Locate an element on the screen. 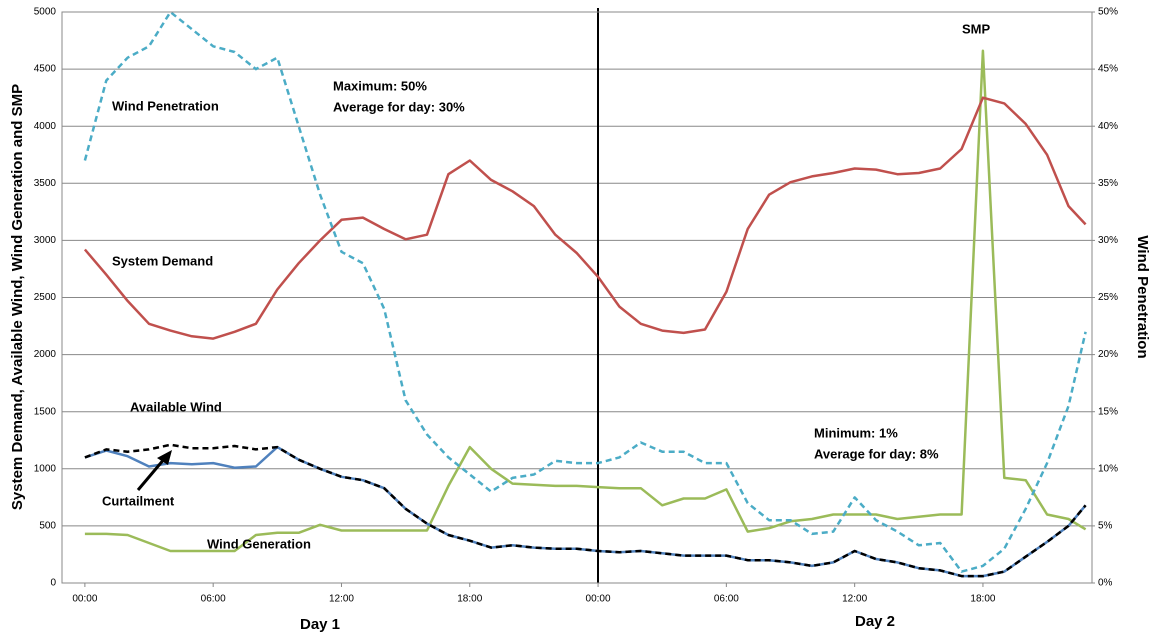 The height and width of the screenshot is (636, 1156). y2-tick-label: 45% is located at coordinates (1108, 69).